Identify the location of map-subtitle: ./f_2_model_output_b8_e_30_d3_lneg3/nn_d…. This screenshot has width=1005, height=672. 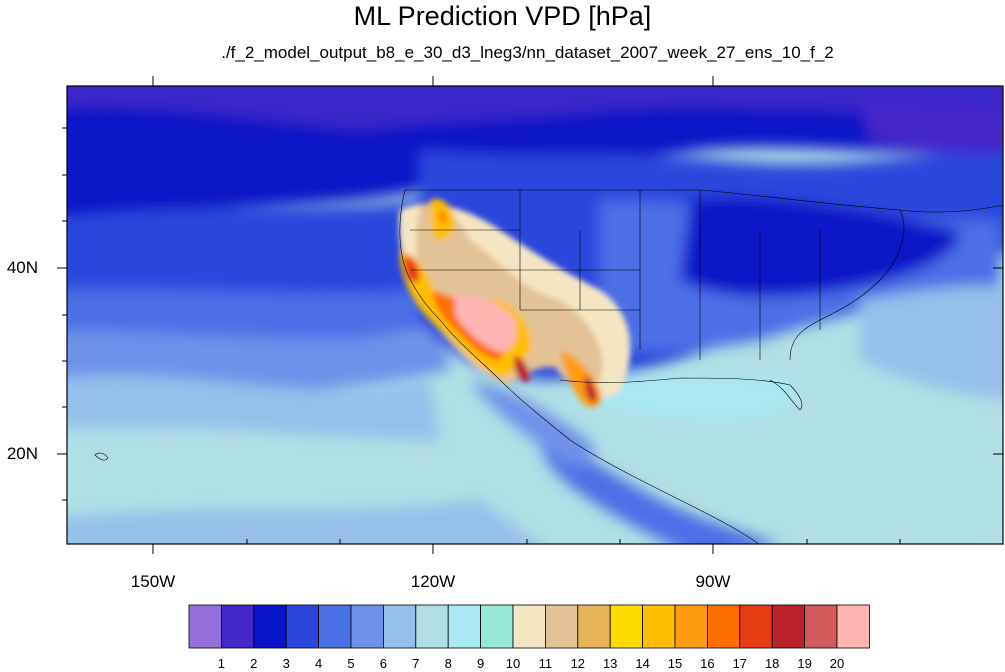
(527, 52).